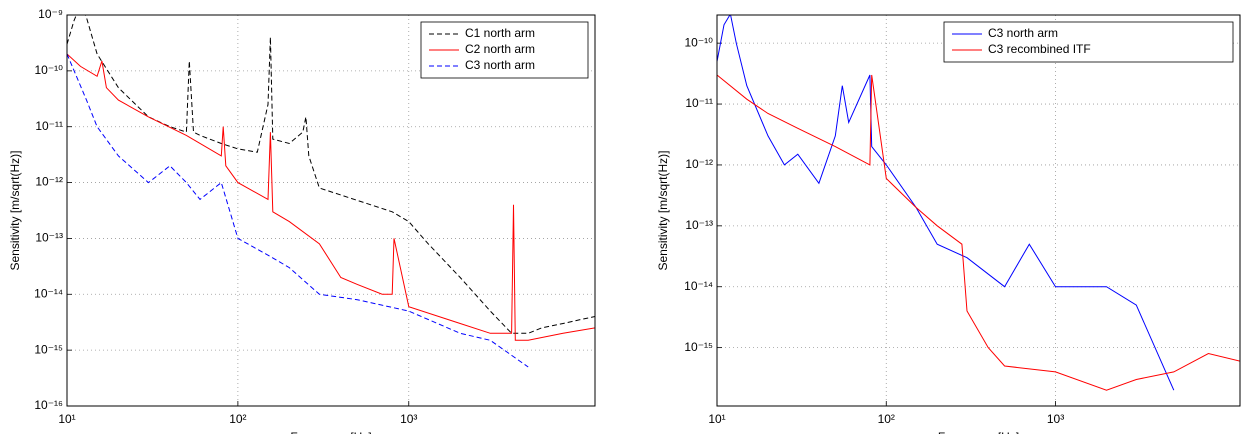 This screenshot has width=1242, height=434. Describe the element at coordinates (50, 14) in the screenshot. I see `y-tick-label: 10⁻⁹` at that location.